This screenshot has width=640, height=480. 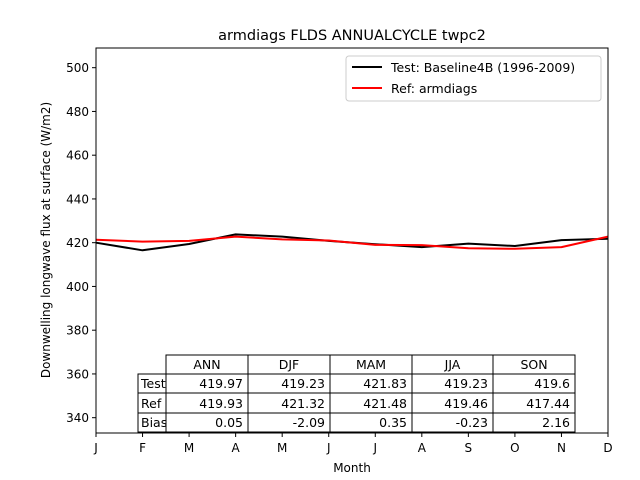 What do you see at coordinates (309, 422) in the screenshot?
I see `table-cell-value: -2.09` at bounding box center [309, 422].